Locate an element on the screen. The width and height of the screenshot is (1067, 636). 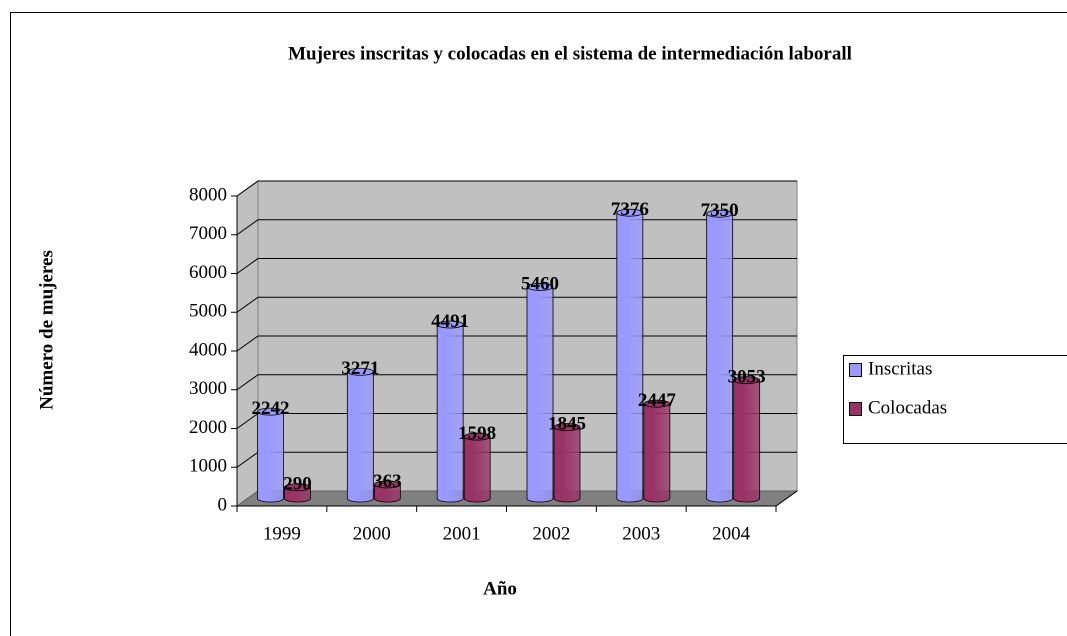
data-label: 7350 is located at coordinates (720, 210).